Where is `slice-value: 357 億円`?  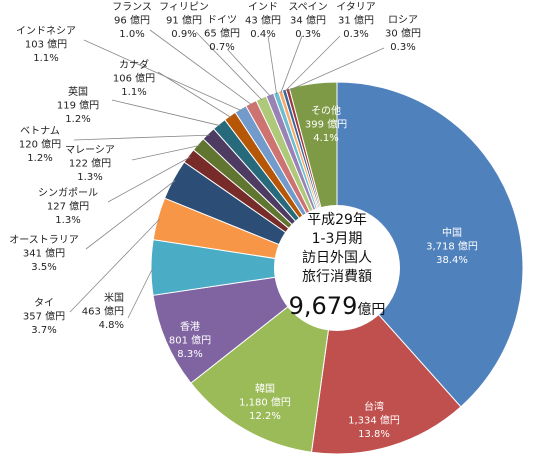 slice-value: 357 億円 is located at coordinates (44, 316).